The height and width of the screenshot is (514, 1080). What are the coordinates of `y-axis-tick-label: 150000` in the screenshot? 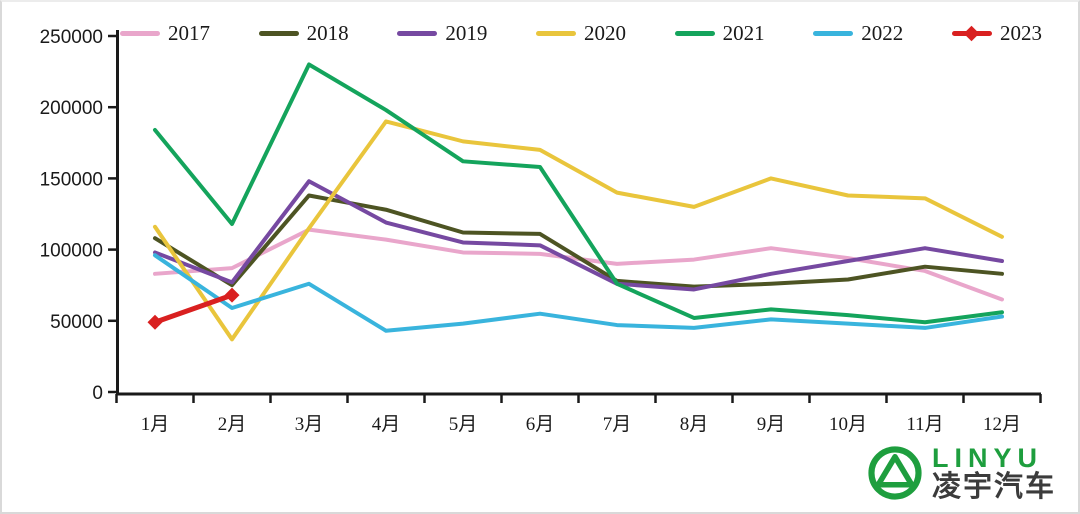 It's located at (71, 179).